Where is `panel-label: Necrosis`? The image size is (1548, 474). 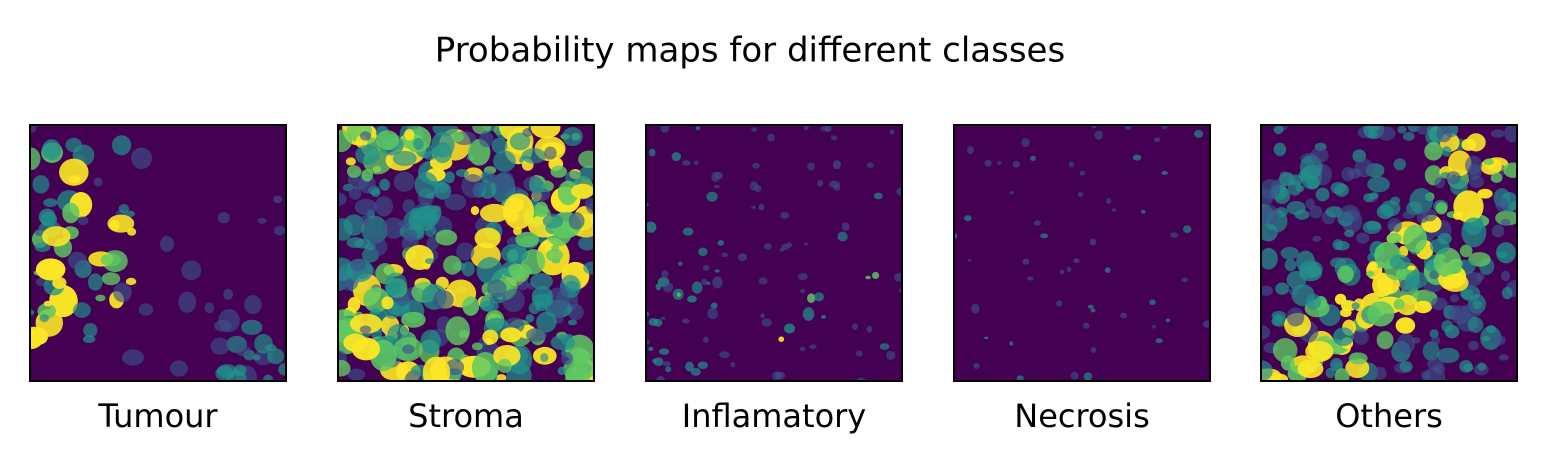 panel-label: Necrosis is located at coordinates (1081, 416).